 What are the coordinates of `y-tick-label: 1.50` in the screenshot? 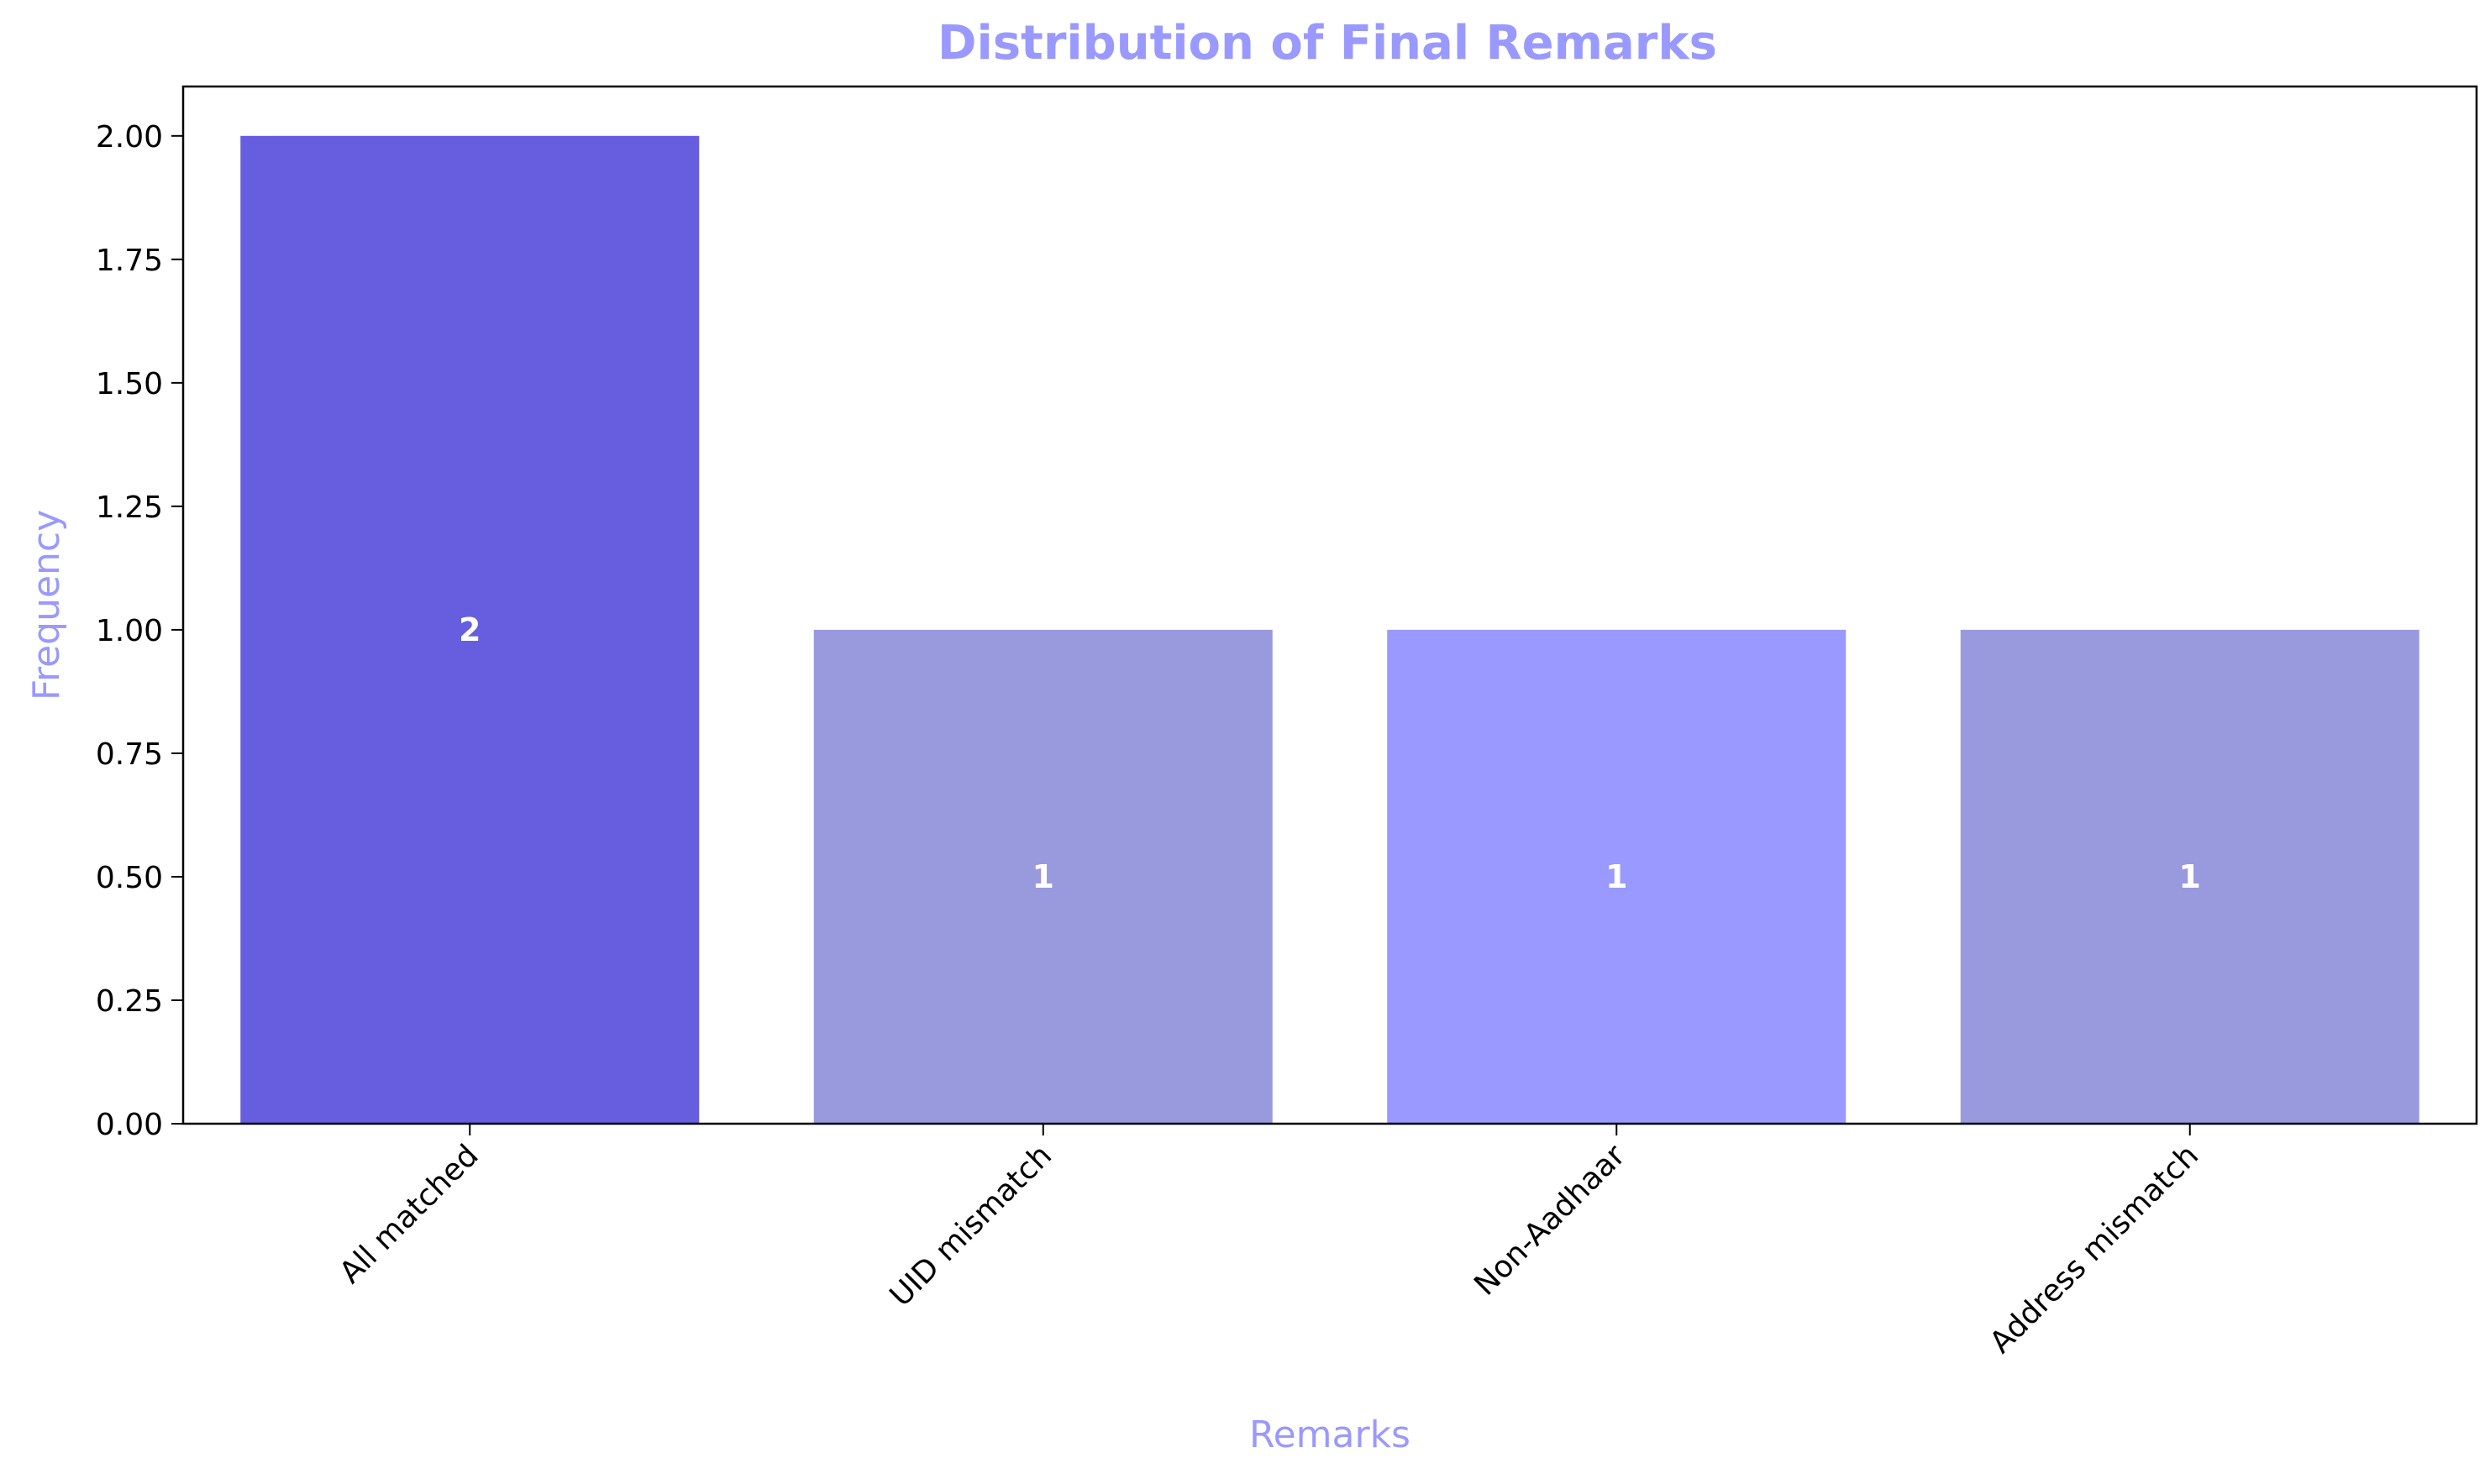 It's located at (130, 384).